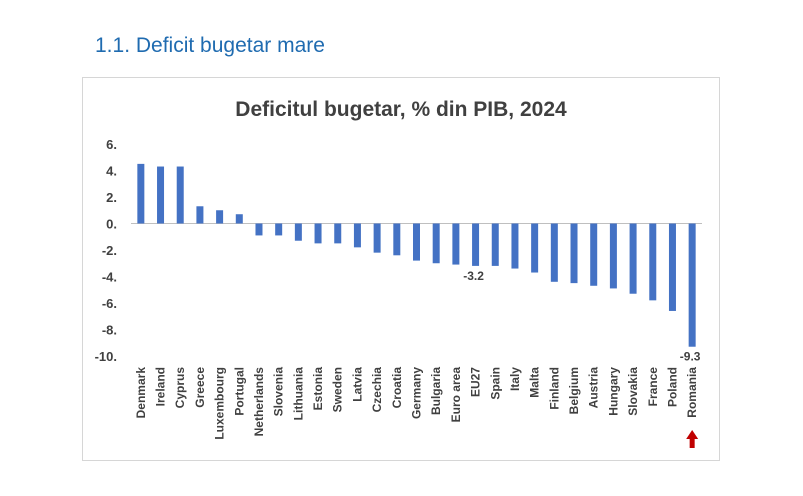 The width and height of the screenshot is (803, 496). I want to click on category-label: Poland, so click(672, 387).